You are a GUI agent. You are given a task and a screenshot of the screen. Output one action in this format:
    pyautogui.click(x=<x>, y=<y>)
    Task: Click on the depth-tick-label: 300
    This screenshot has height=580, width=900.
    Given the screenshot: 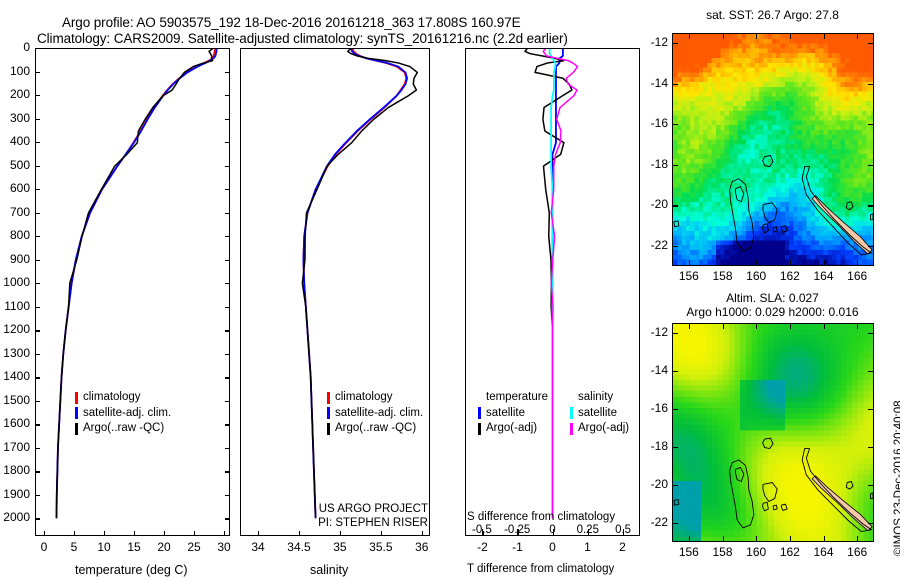 What is the action you would take?
    pyautogui.click(x=19, y=117)
    